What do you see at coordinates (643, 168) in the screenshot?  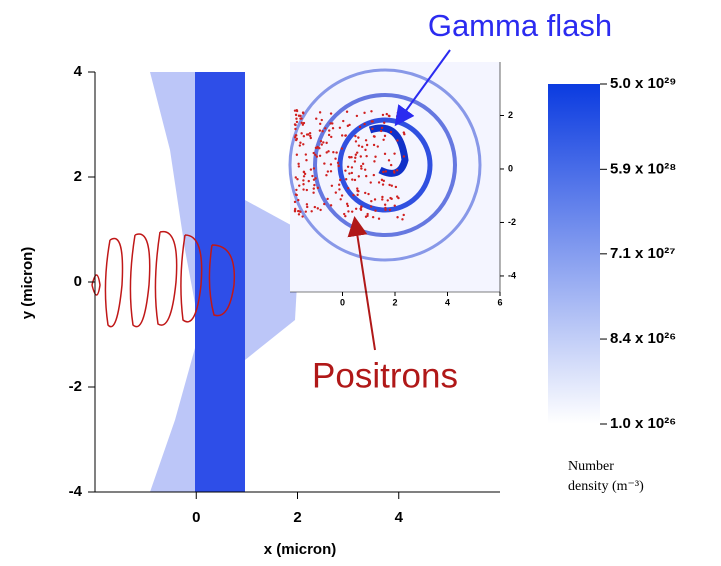 I see `colorbar-tick-label: 5.9 x 10²⁸` at bounding box center [643, 168].